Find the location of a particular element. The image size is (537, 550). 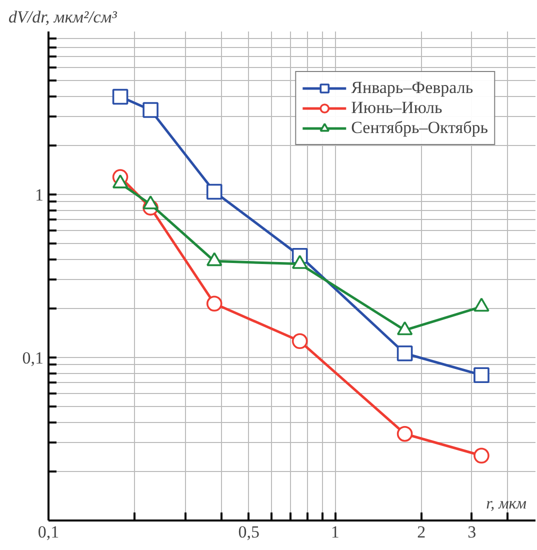

legend-label: Сентябрь–Октябрь is located at coordinates (419, 128).